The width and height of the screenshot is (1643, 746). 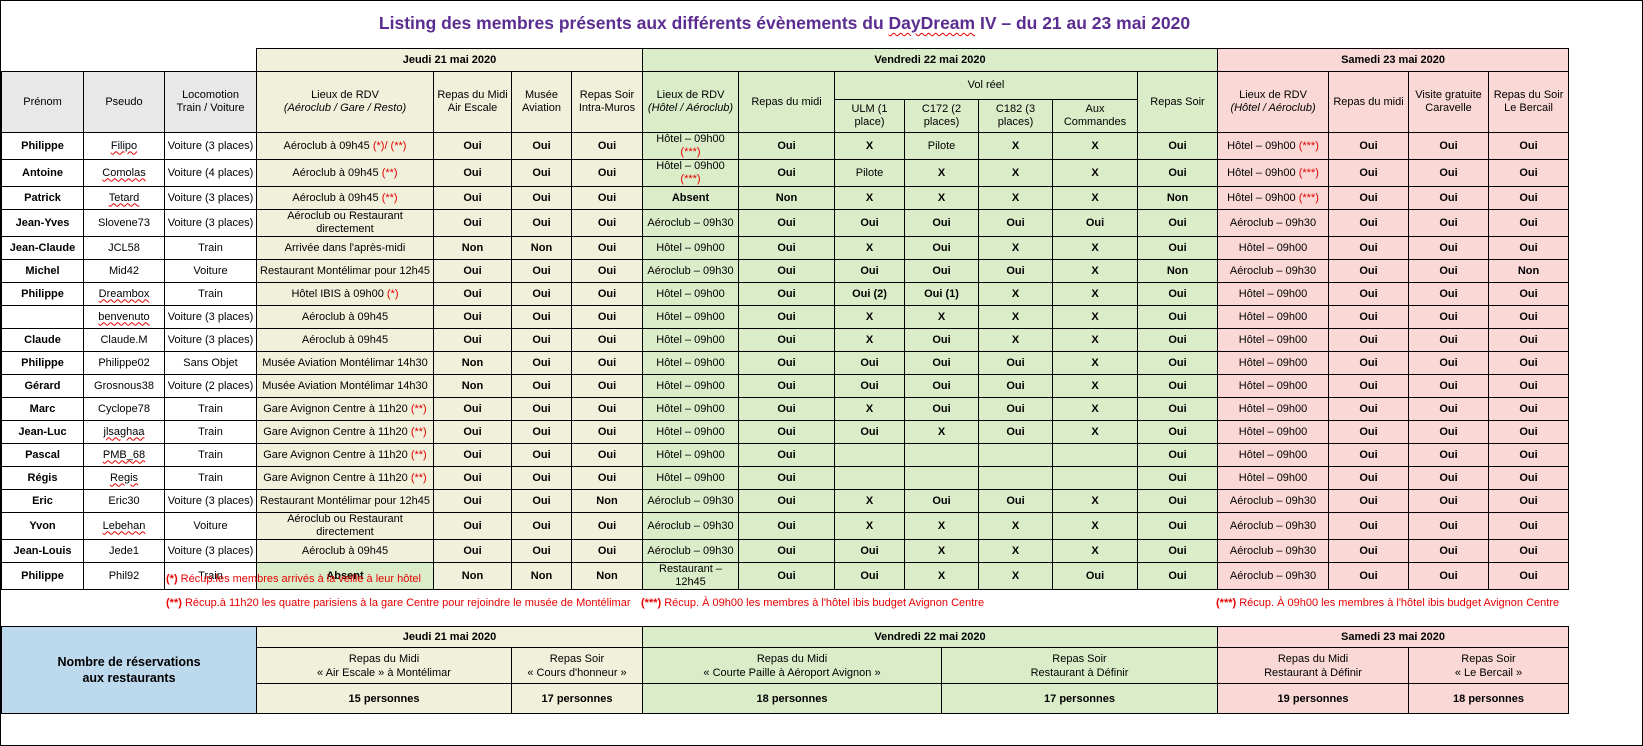 What do you see at coordinates (210, 526) in the screenshot?
I see `cell-locomotion: Voiture` at bounding box center [210, 526].